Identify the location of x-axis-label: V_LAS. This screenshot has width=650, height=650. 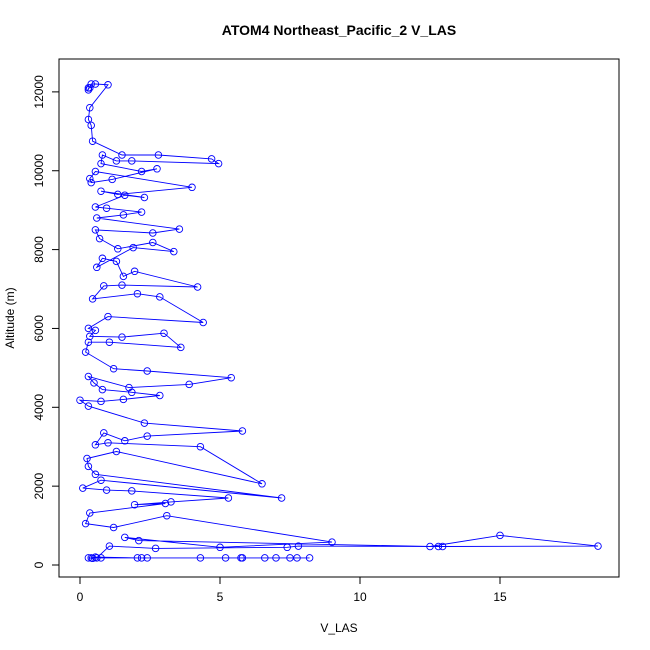
(338, 628).